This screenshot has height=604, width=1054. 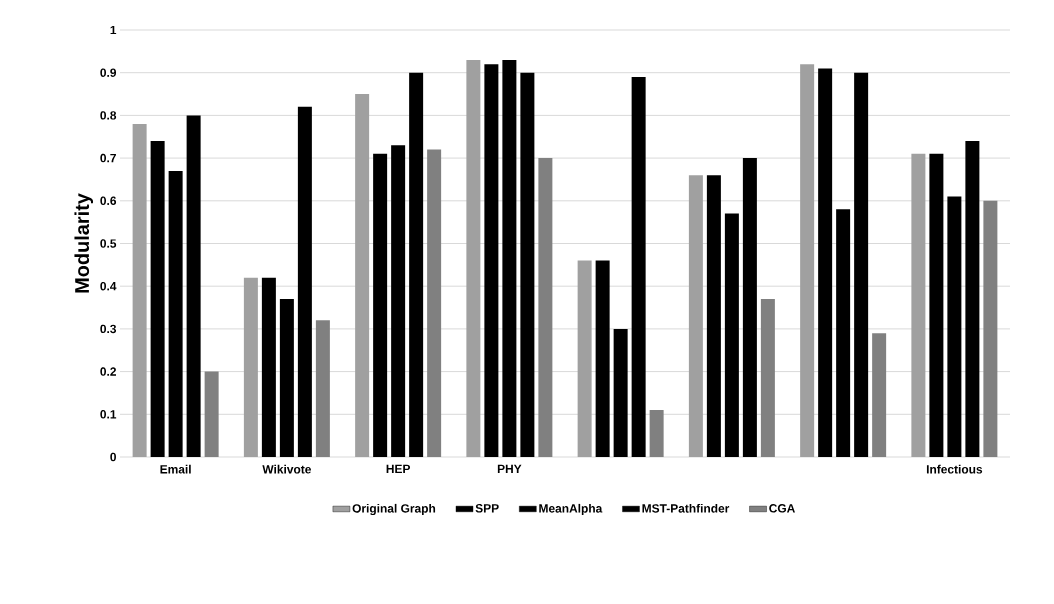 I want to click on y-tick-label: 0.1, so click(x=108, y=414).